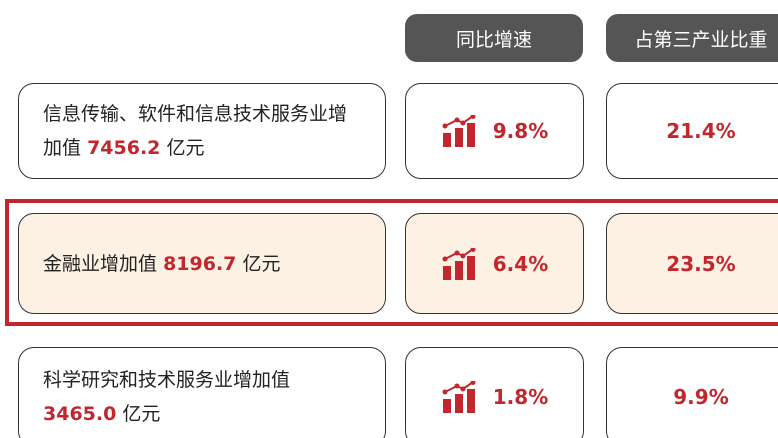 The height and width of the screenshot is (438, 778). I want to click on label-text: 科学研究和技术服务业增加值, so click(167, 380).